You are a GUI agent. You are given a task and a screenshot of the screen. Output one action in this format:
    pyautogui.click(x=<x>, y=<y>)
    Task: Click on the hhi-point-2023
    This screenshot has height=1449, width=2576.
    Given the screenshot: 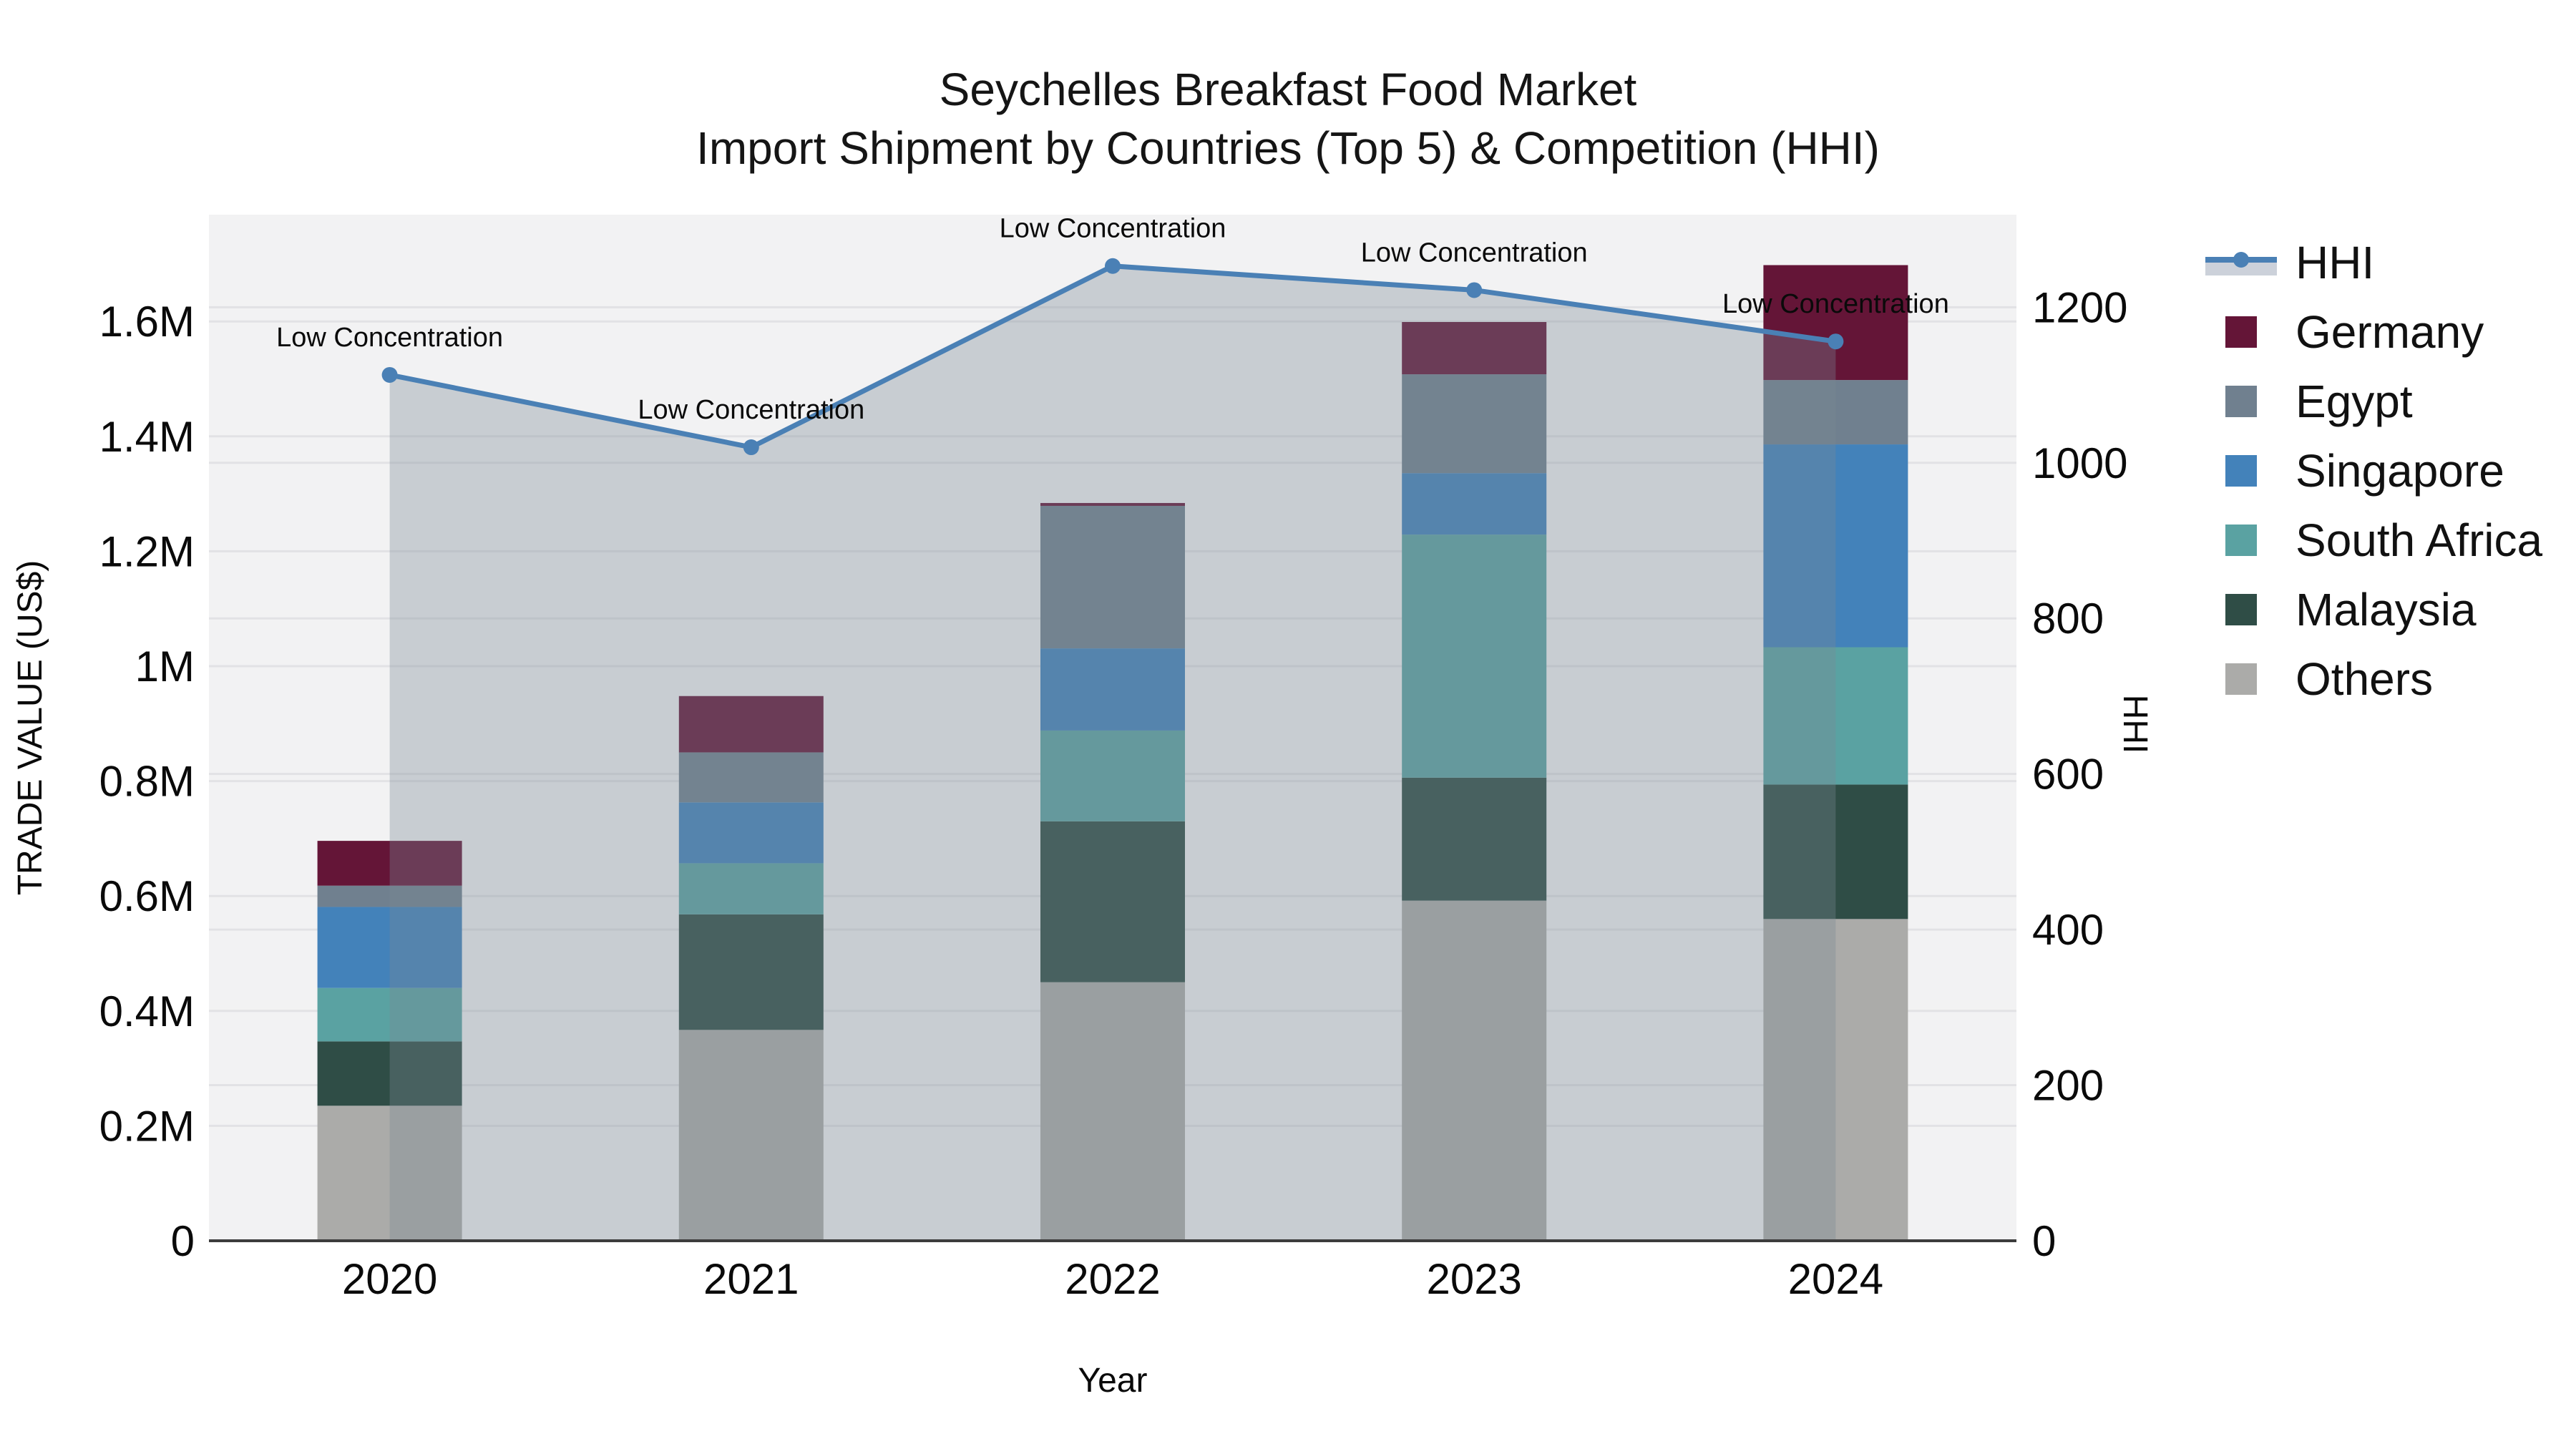 What is the action you would take?
    pyautogui.click(x=1474, y=290)
    